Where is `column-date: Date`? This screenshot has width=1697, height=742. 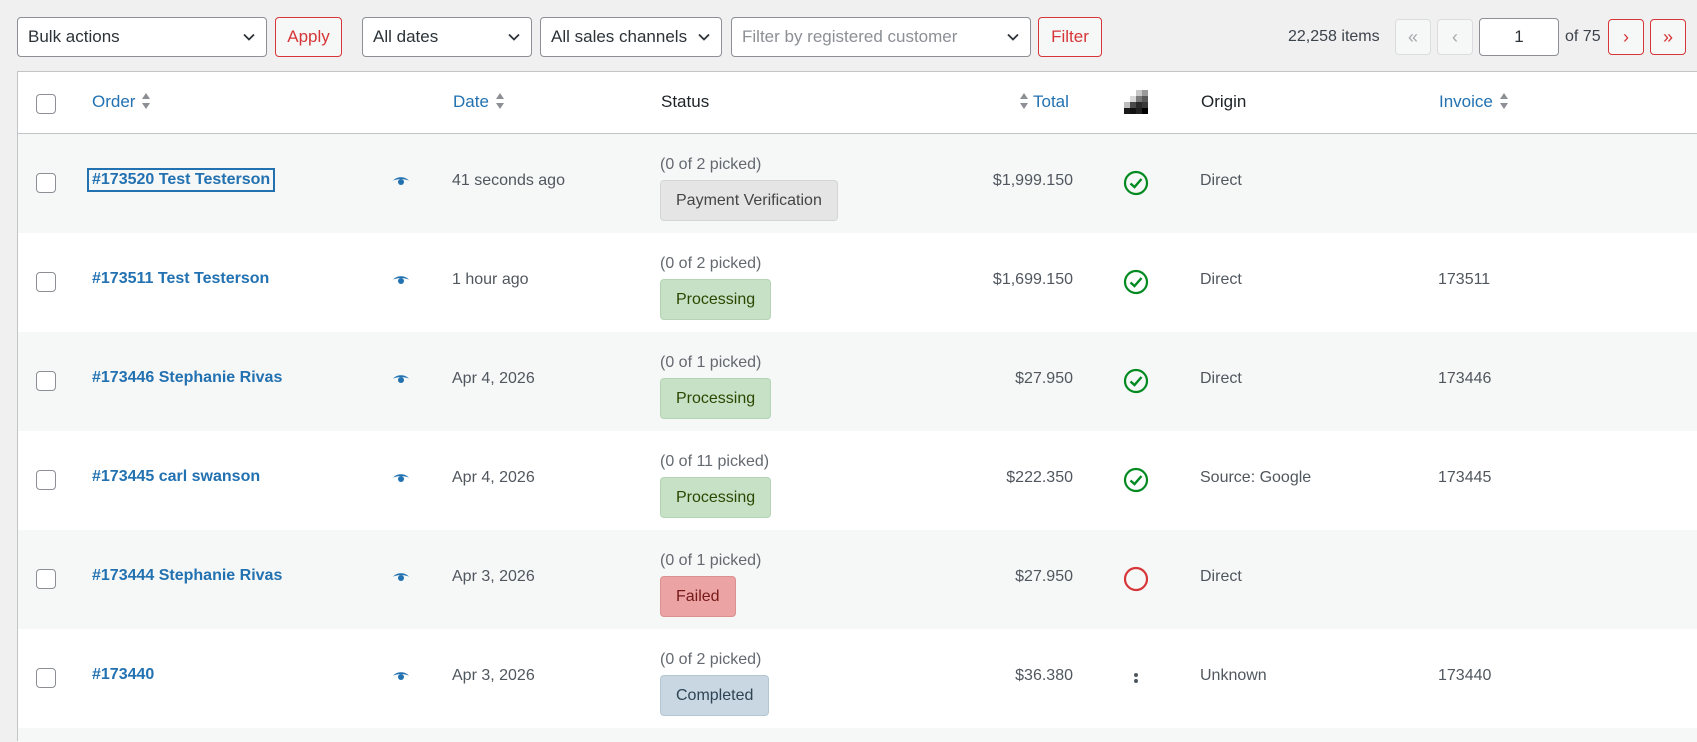
column-date: Date is located at coordinates (479, 102).